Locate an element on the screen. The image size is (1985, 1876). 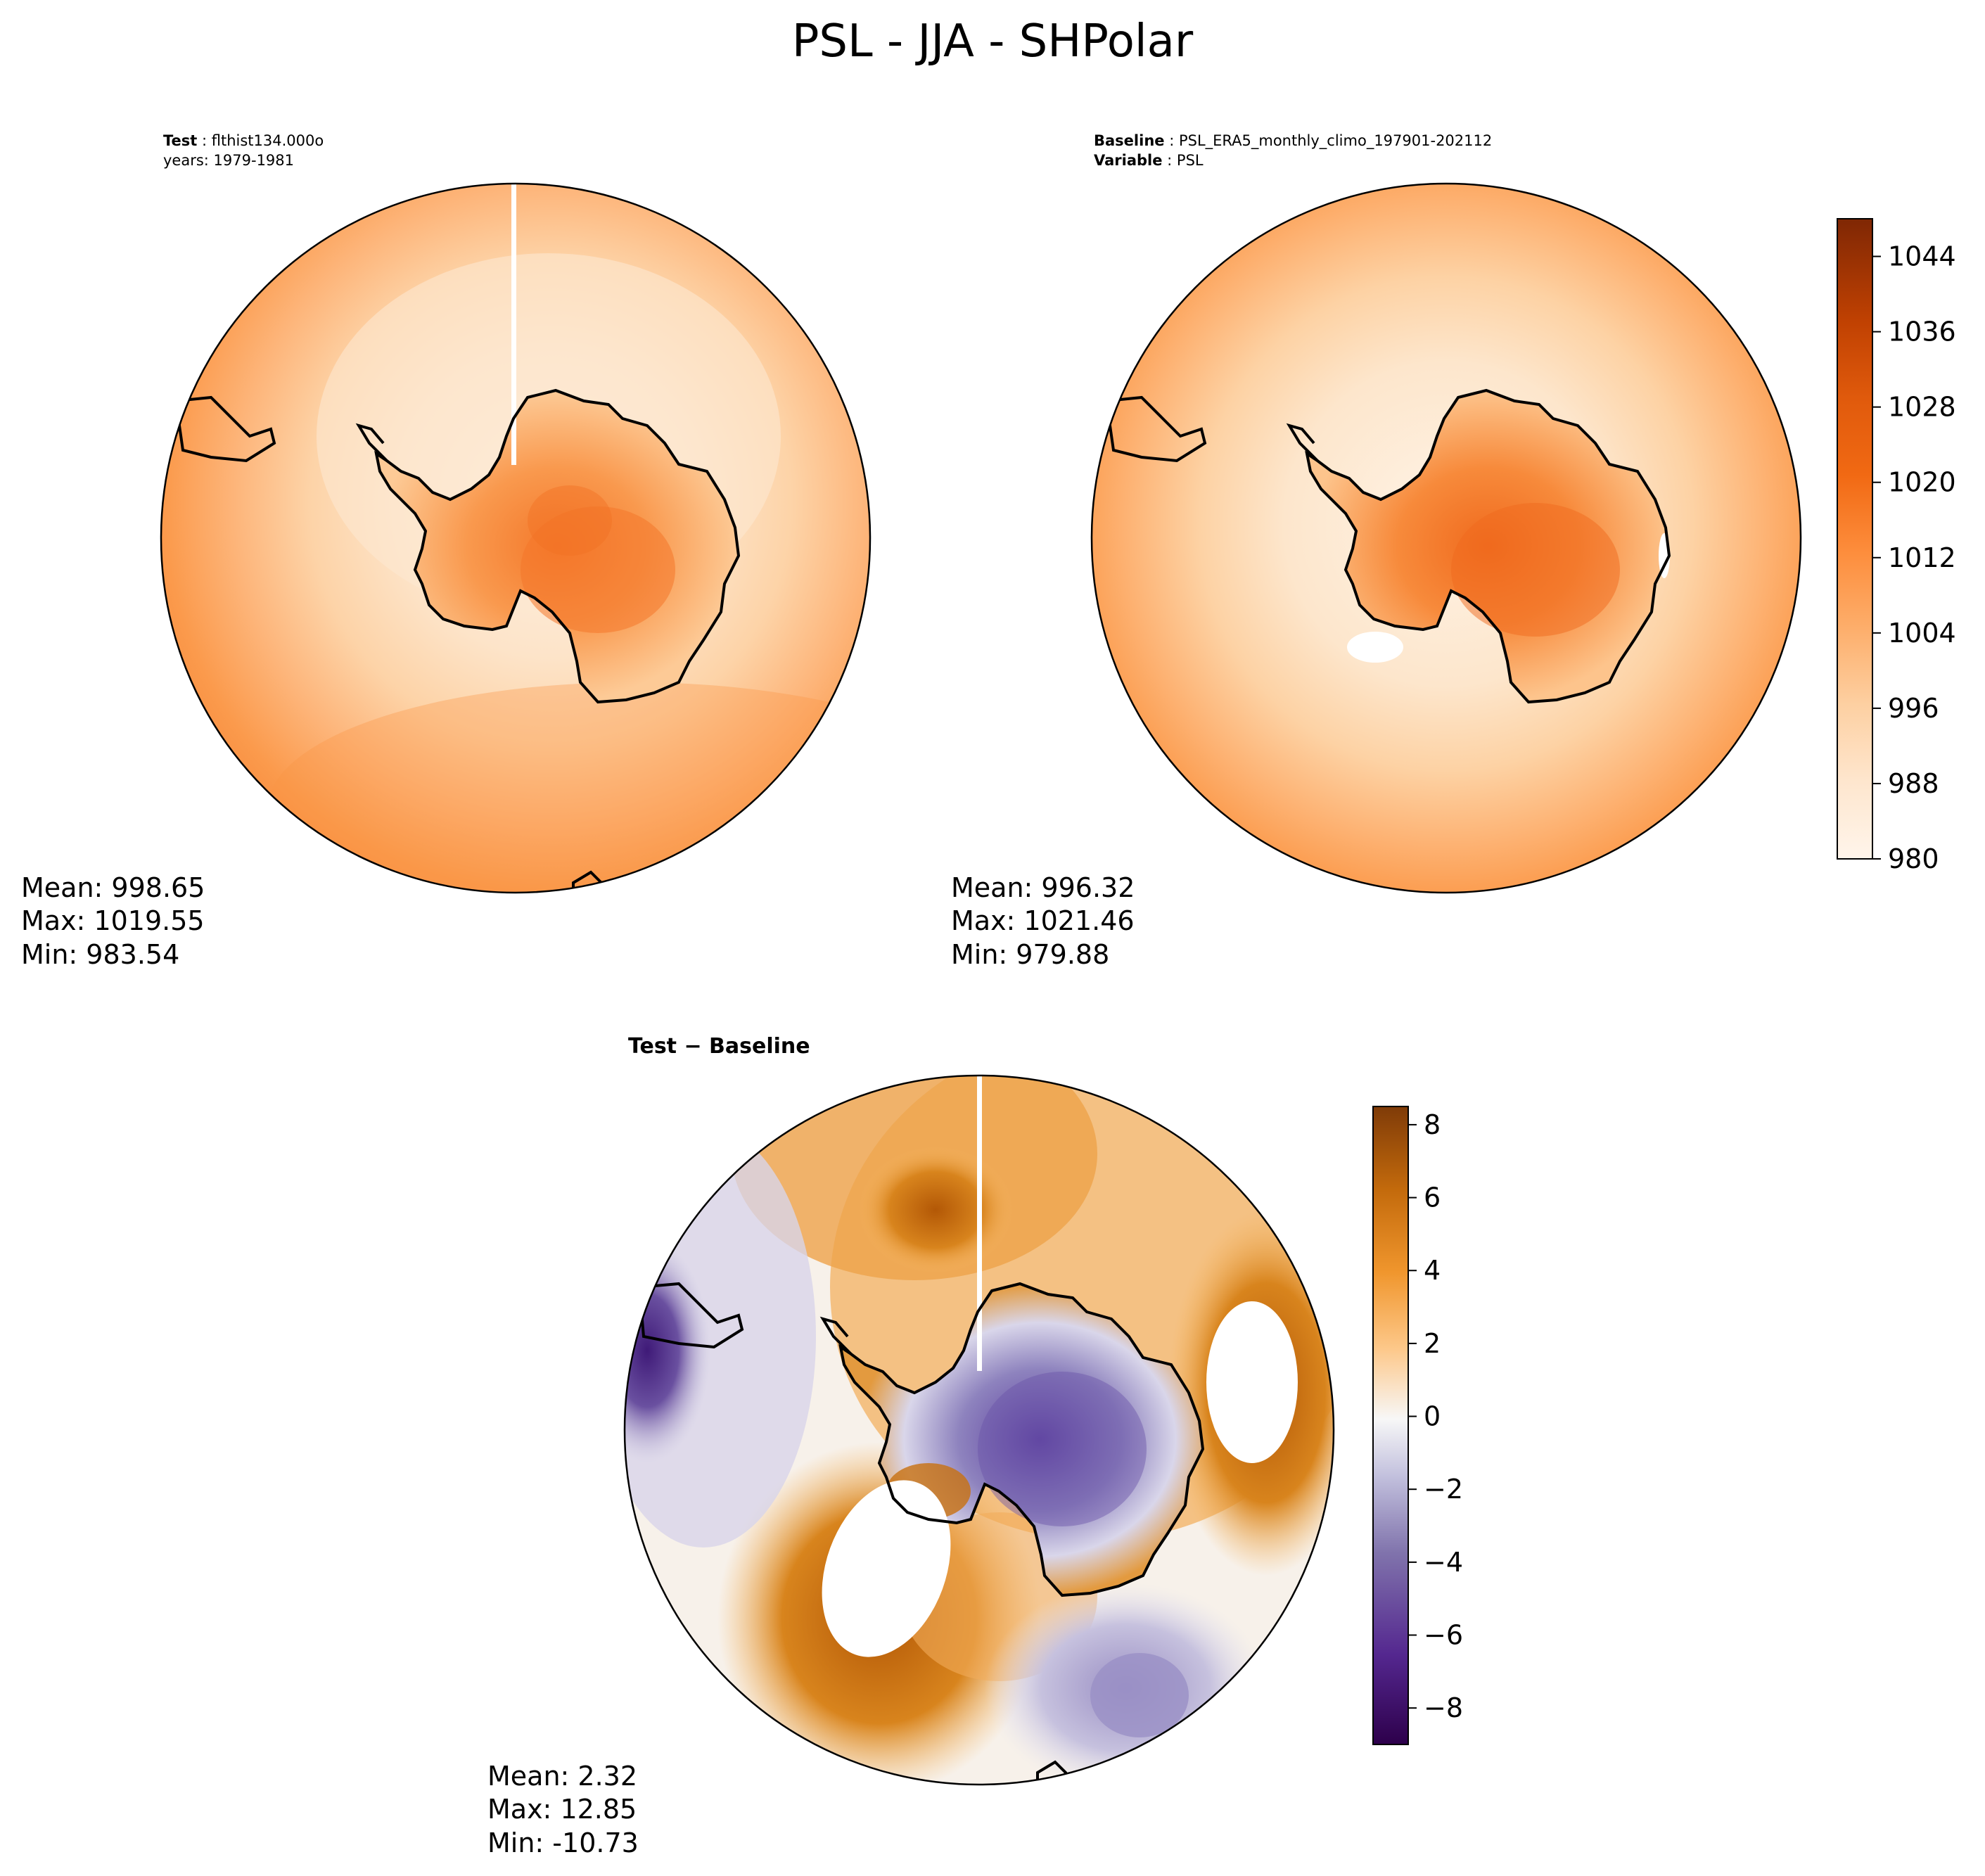
test-stat-mean: Mean: 998.65 is located at coordinates (113, 888).